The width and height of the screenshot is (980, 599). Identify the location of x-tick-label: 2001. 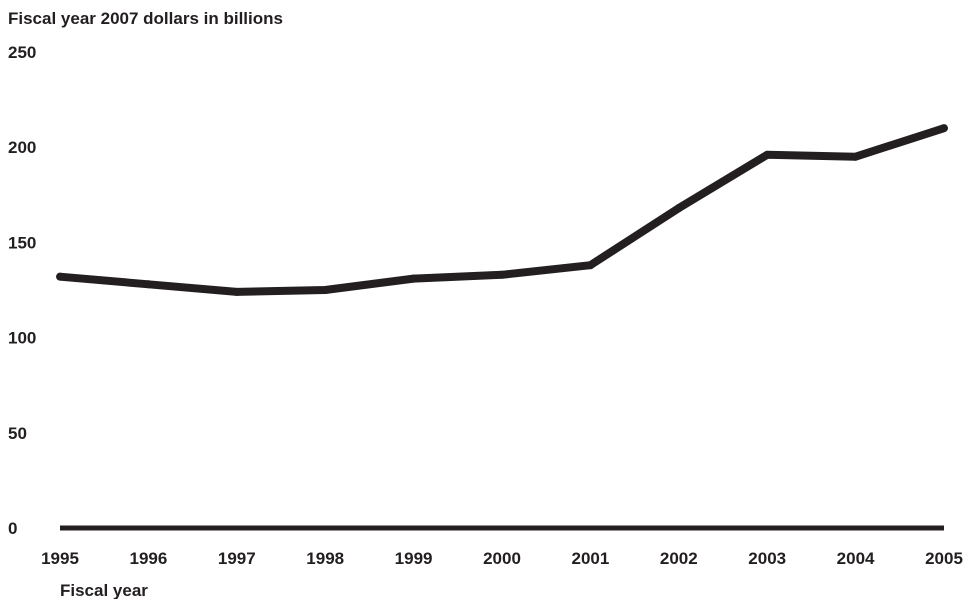
(590, 558).